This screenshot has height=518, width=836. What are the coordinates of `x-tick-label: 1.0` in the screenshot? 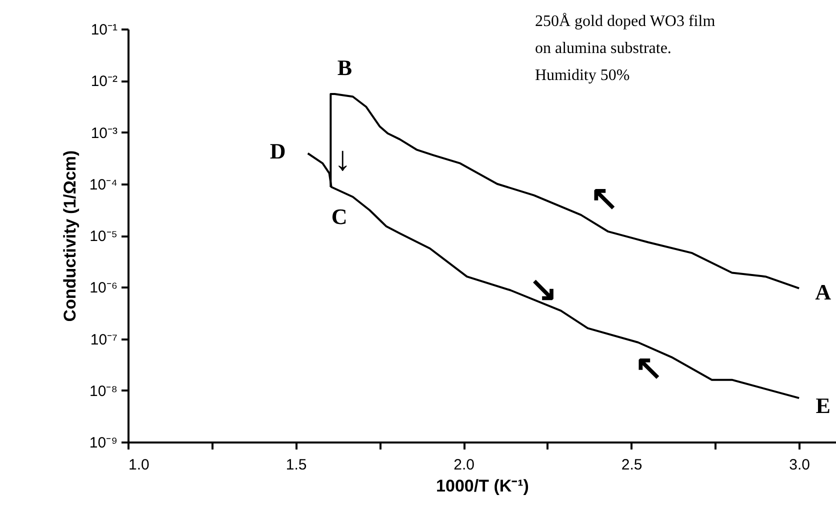 It's located at (139, 465).